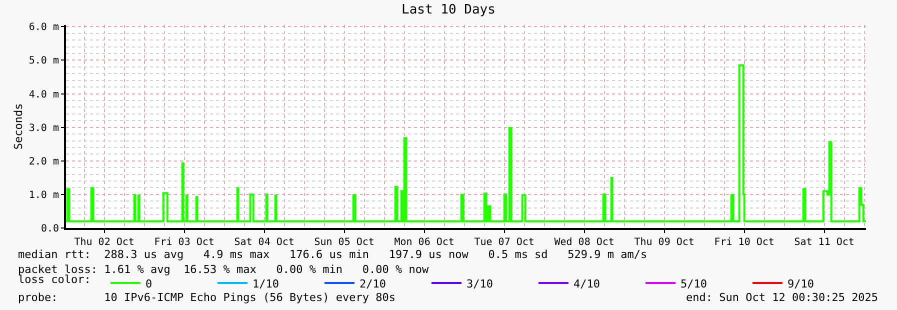 The height and width of the screenshot is (310, 897). What do you see at coordinates (265, 283) in the screenshot?
I see `legend-label: 1/10` at bounding box center [265, 283].